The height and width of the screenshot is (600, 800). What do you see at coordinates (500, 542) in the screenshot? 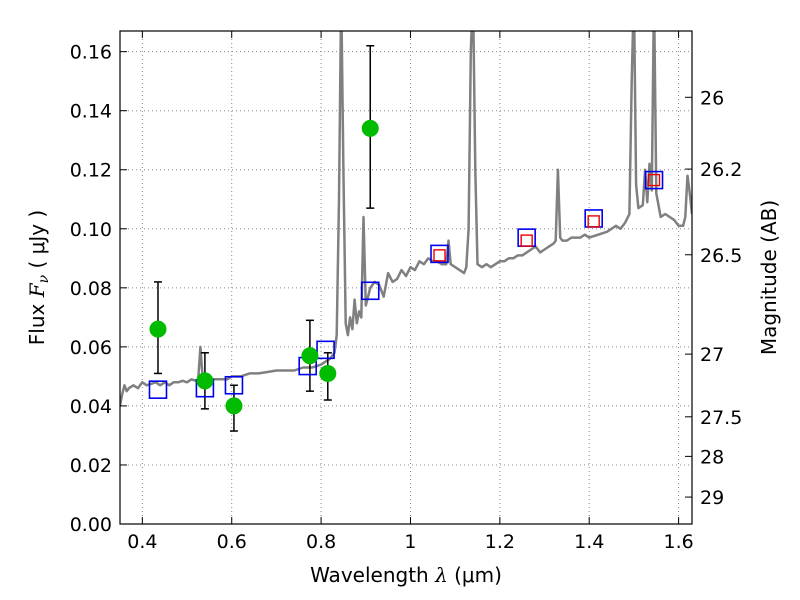
I see `x-tick-label: 1.2` at bounding box center [500, 542].